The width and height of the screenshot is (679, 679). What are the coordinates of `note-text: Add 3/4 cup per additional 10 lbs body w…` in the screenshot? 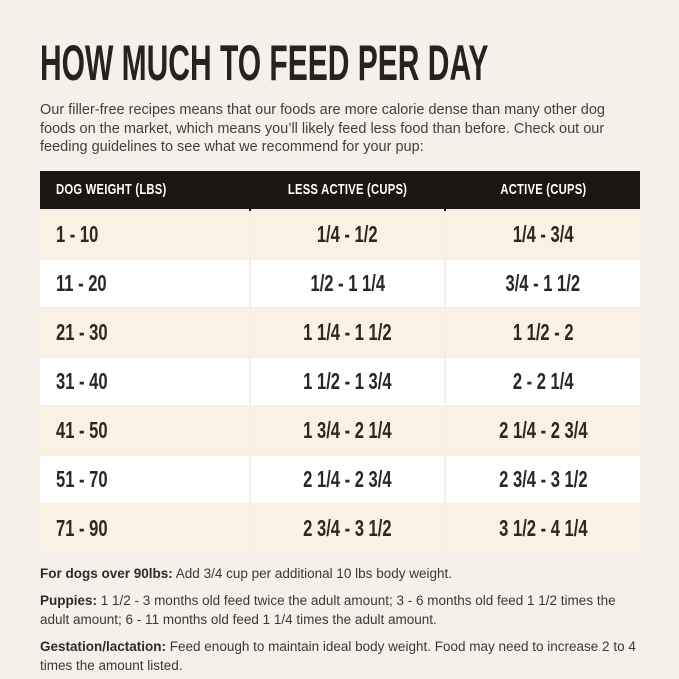 It's located at (313, 573).